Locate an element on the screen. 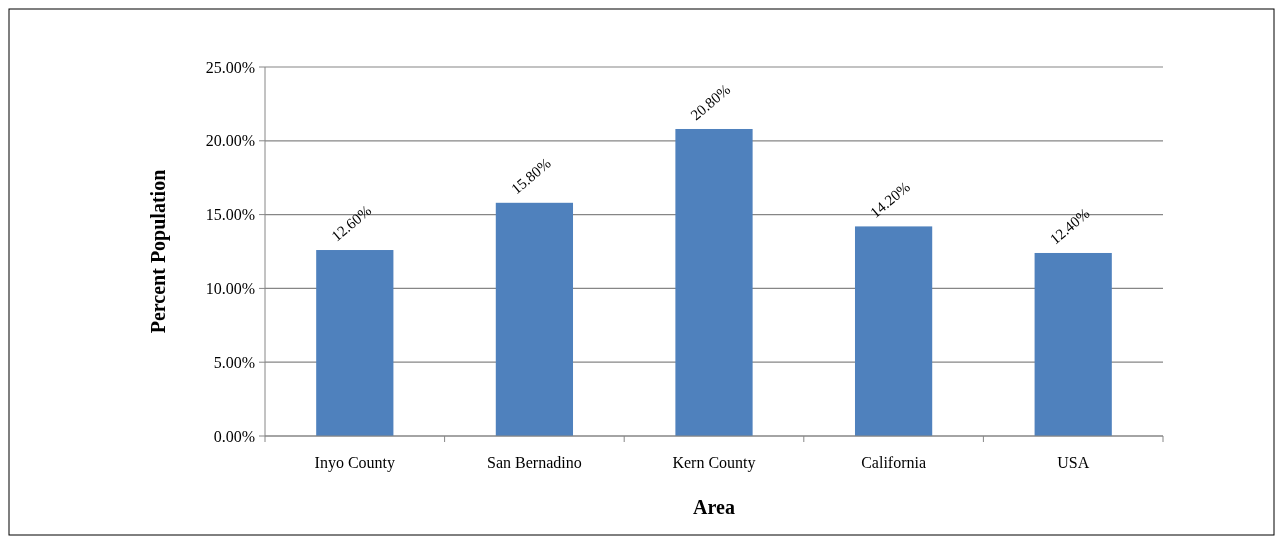  x-tick-label: Kern County is located at coordinates (714, 463).